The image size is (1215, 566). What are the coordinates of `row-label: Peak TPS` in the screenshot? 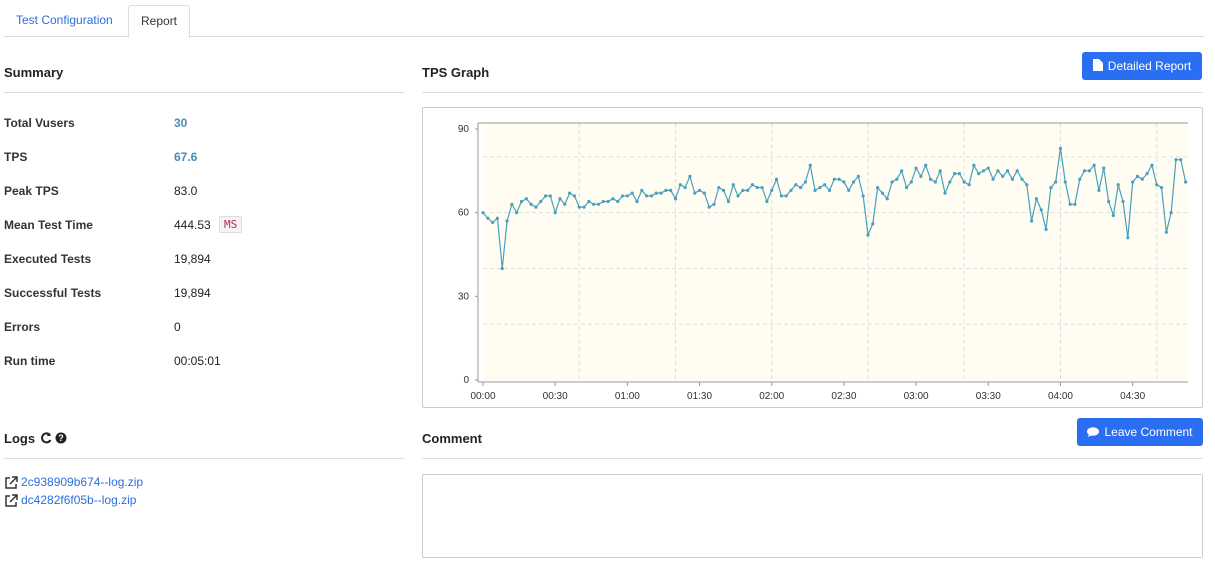 It's located at (31, 191).